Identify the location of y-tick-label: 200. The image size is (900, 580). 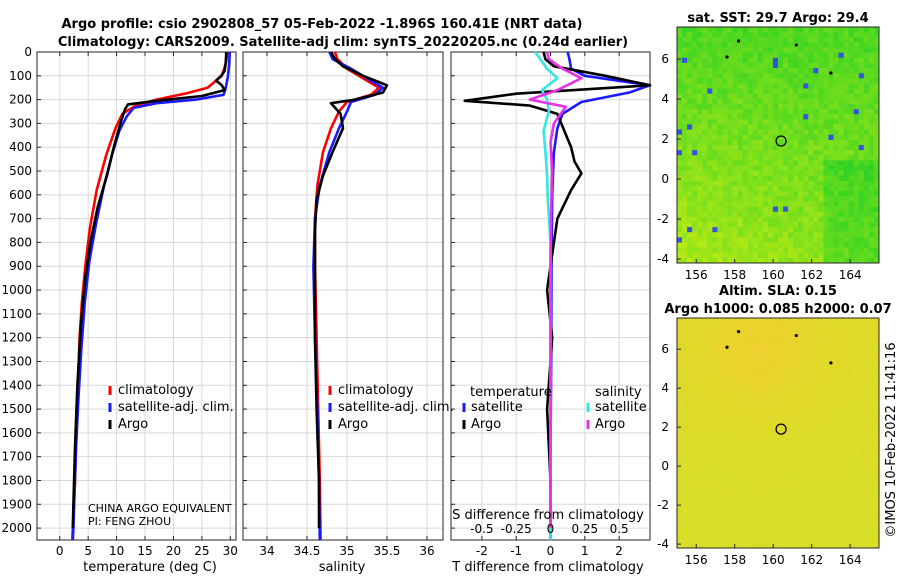
(20, 100).